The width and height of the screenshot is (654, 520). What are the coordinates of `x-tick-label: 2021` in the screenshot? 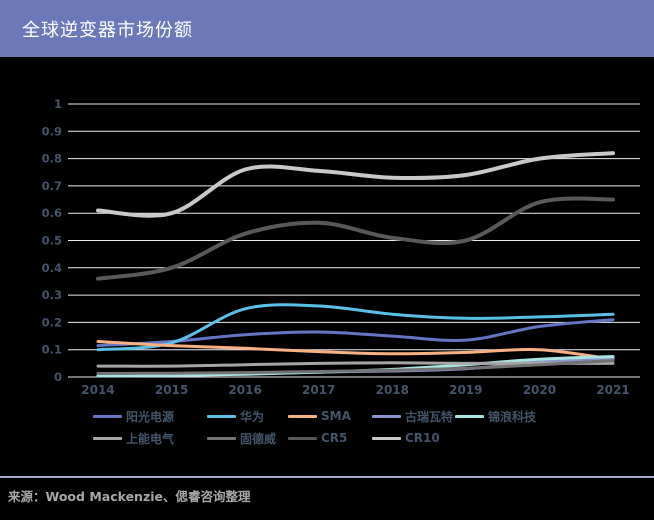 It's located at (612, 390).